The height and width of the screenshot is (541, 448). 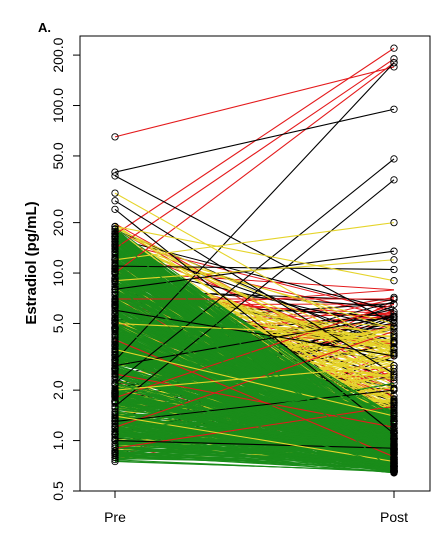 What do you see at coordinates (31, 262) in the screenshot?
I see `y-axis-title: Estradiol (pg/mL)` at bounding box center [31, 262].